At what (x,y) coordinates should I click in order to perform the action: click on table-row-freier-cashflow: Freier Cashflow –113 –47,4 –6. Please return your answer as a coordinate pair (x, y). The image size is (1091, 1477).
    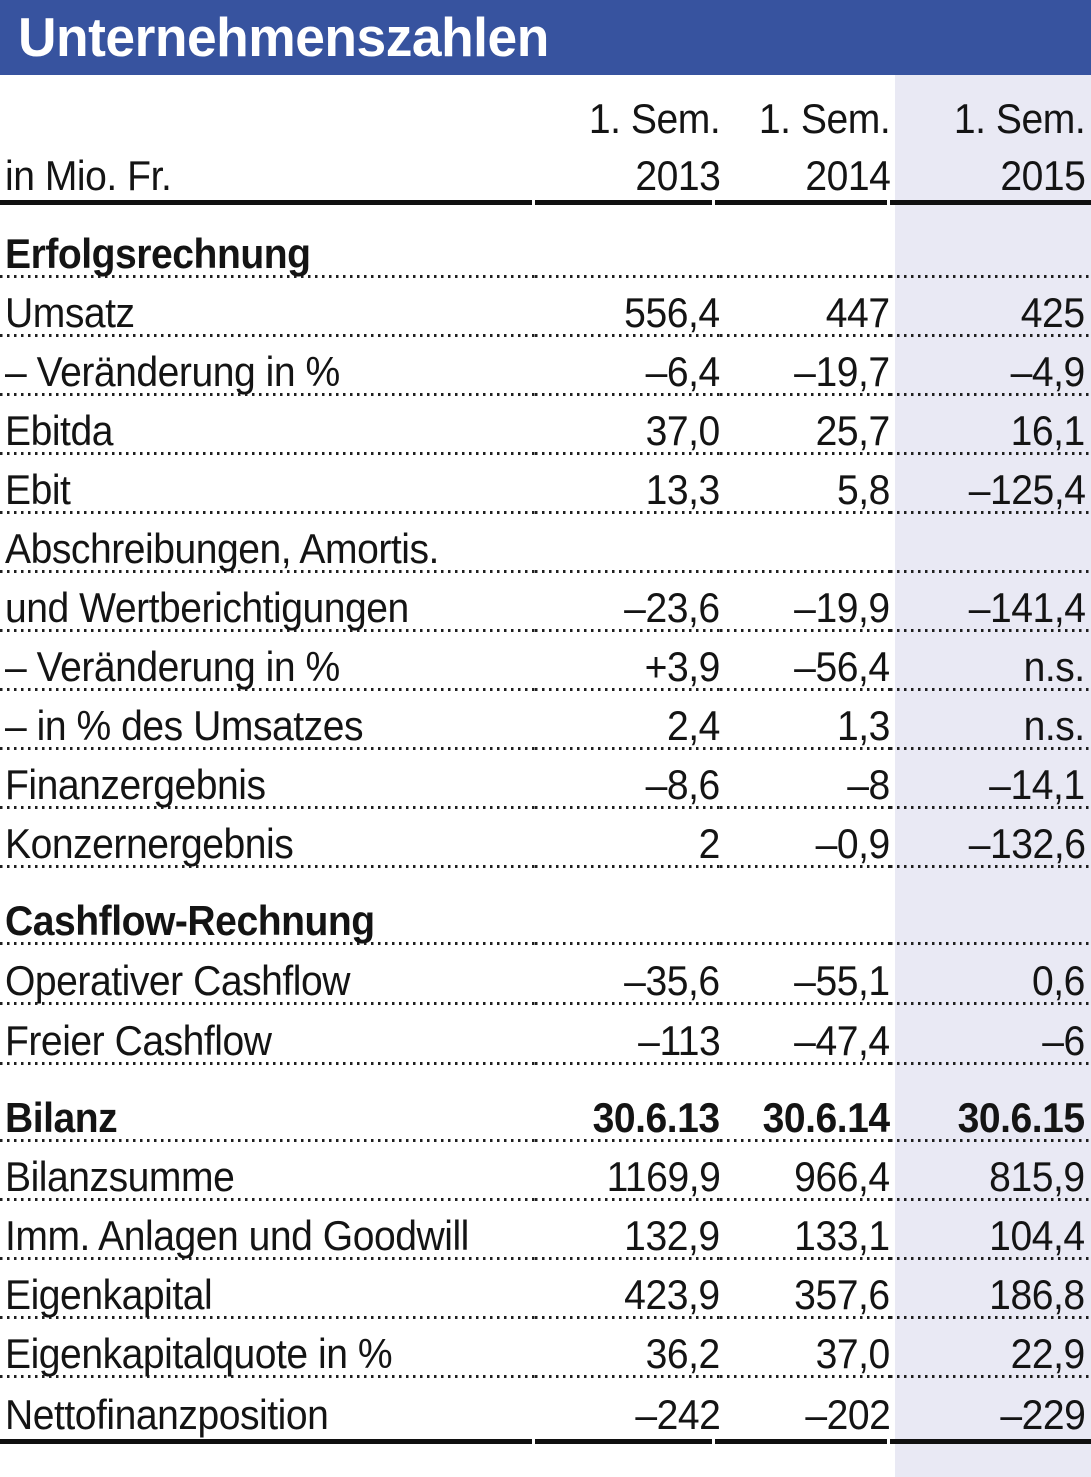
    Looking at the image, I should click on (545, 1035).